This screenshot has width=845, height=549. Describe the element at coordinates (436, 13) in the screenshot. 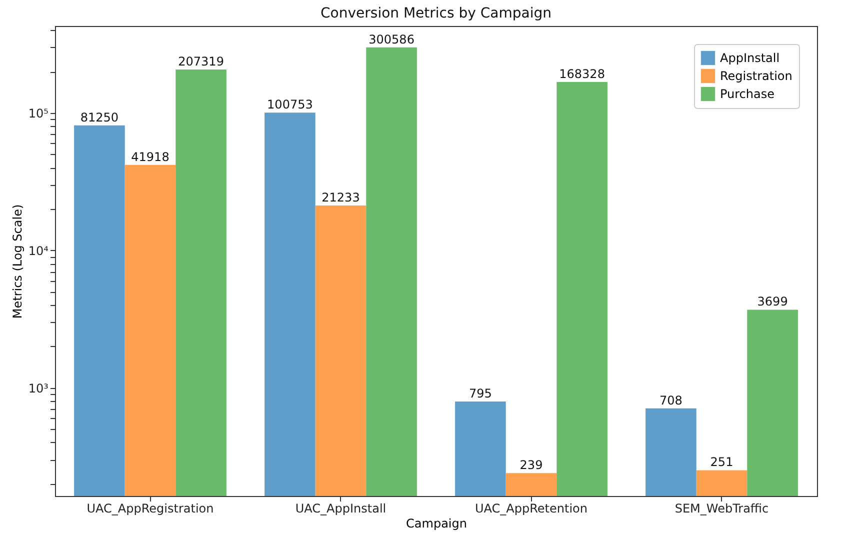

I see `chart-title: Conversion Metrics by Campaign` at that location.